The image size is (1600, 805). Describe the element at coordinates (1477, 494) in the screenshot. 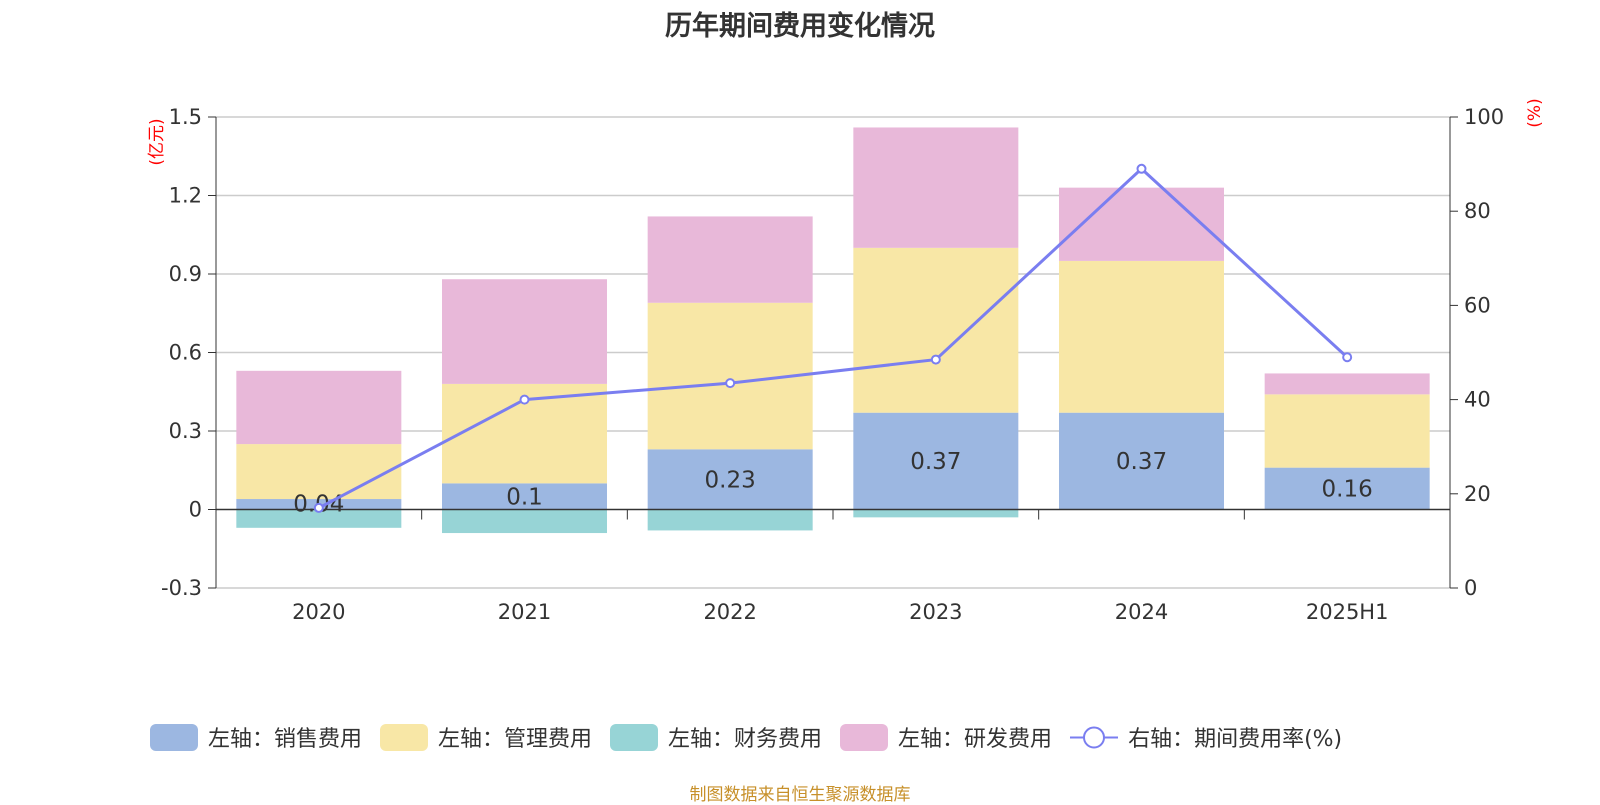

I see `right-axis-tick-label: 20` at that location.